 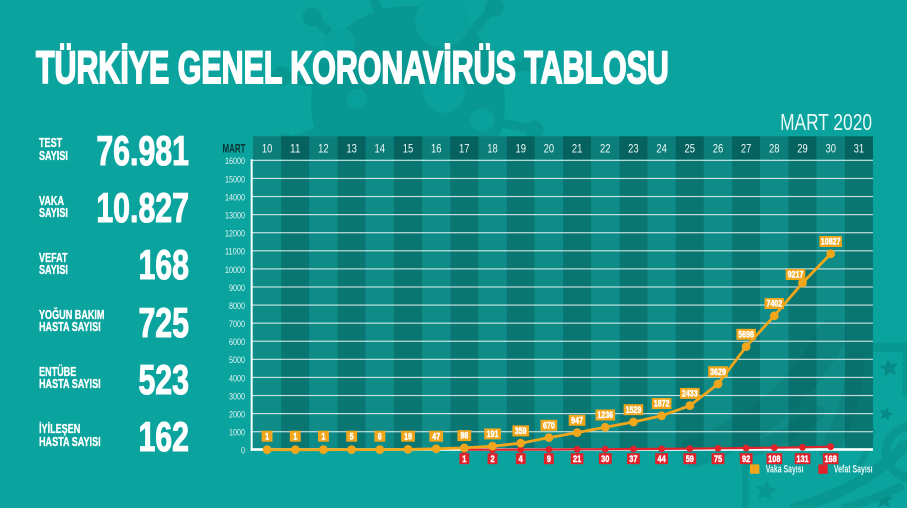 What do you see at coordinates (408, 149) in the screenshot?
I see `svg-text: 15` at bounding box center [408, 149].